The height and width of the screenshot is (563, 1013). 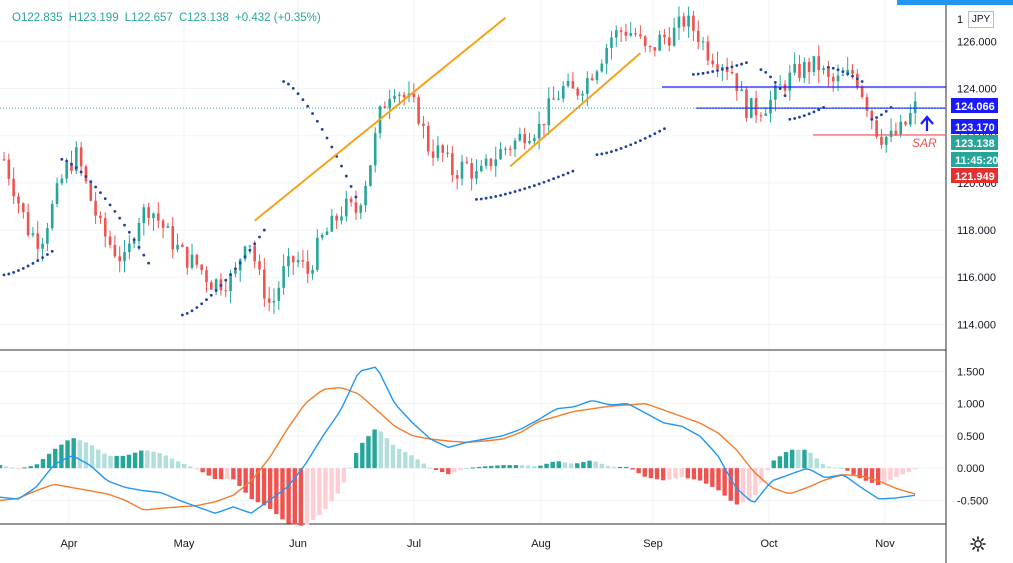 What do you see at coordinates (978, 544) in the screenshot?
I see `gear-icon` at bounding box center [978, 544].